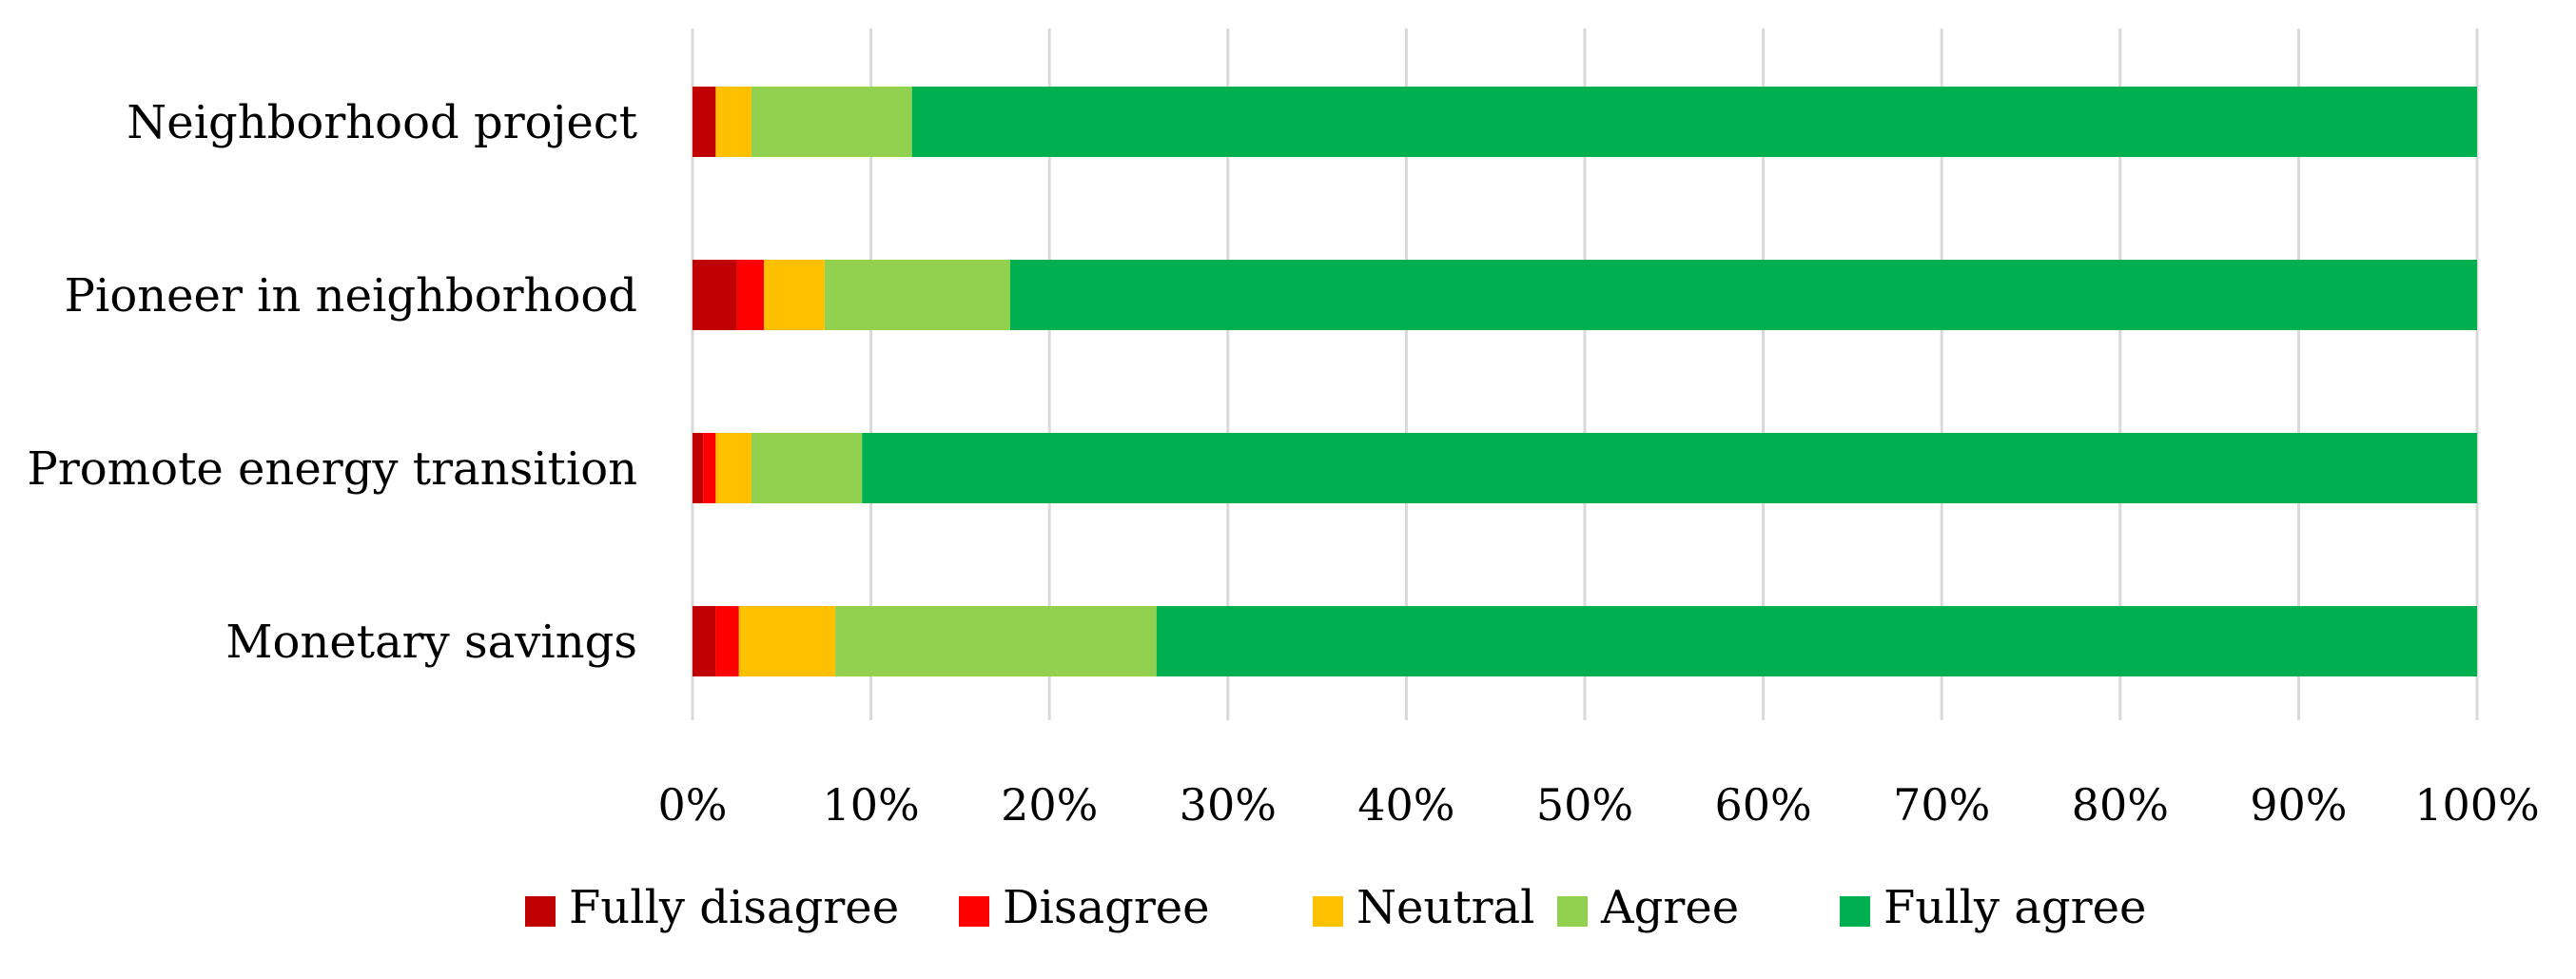 The height and width of the screenshot is (979, 2576). Describe the element at coordinates (1228, 805) in the screenshot. I see `x-tick-label-30: 30%` at that location.